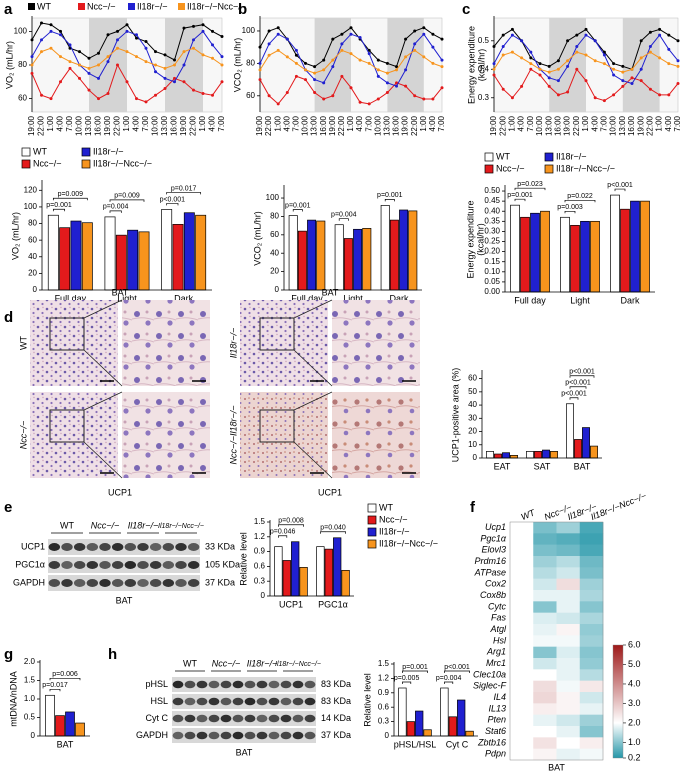  Describe the element at coordinates (127, 196) in the screenshot. I see `p-value: p=0.009` at that location.